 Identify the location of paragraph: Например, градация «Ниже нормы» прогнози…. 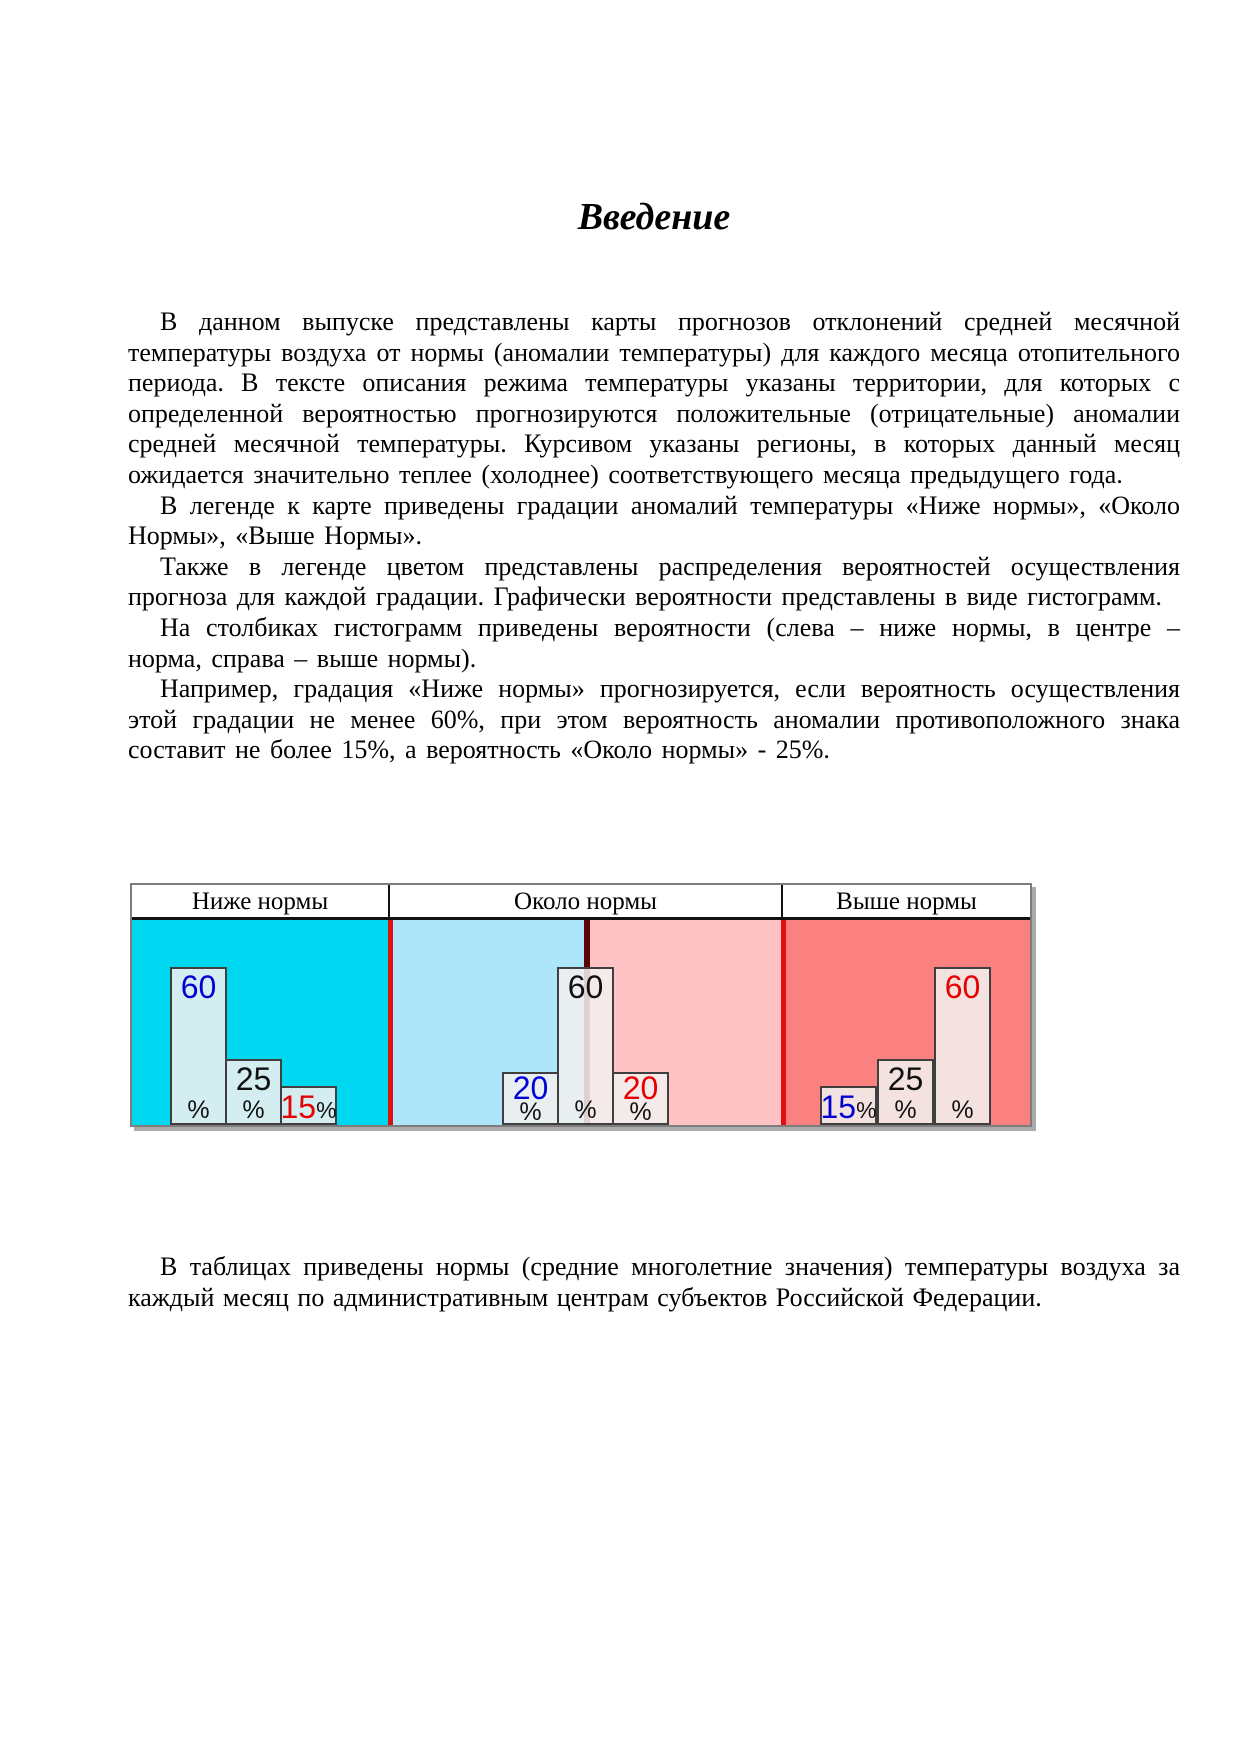
(654, 719).